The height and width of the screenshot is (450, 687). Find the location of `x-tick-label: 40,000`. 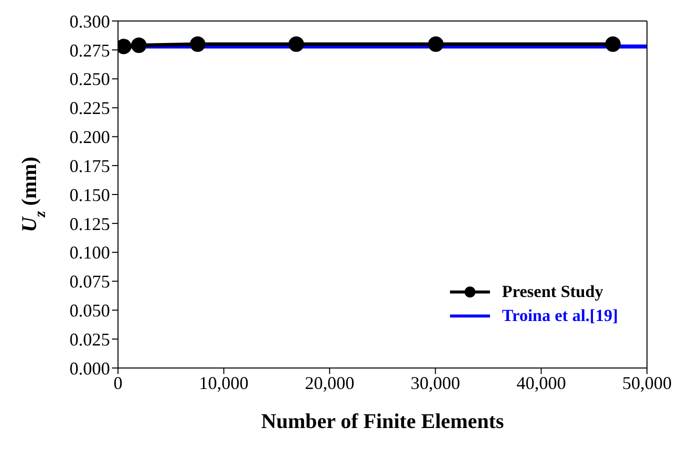

x-tick-label: 40,000 is located at coordinates (541, 382).